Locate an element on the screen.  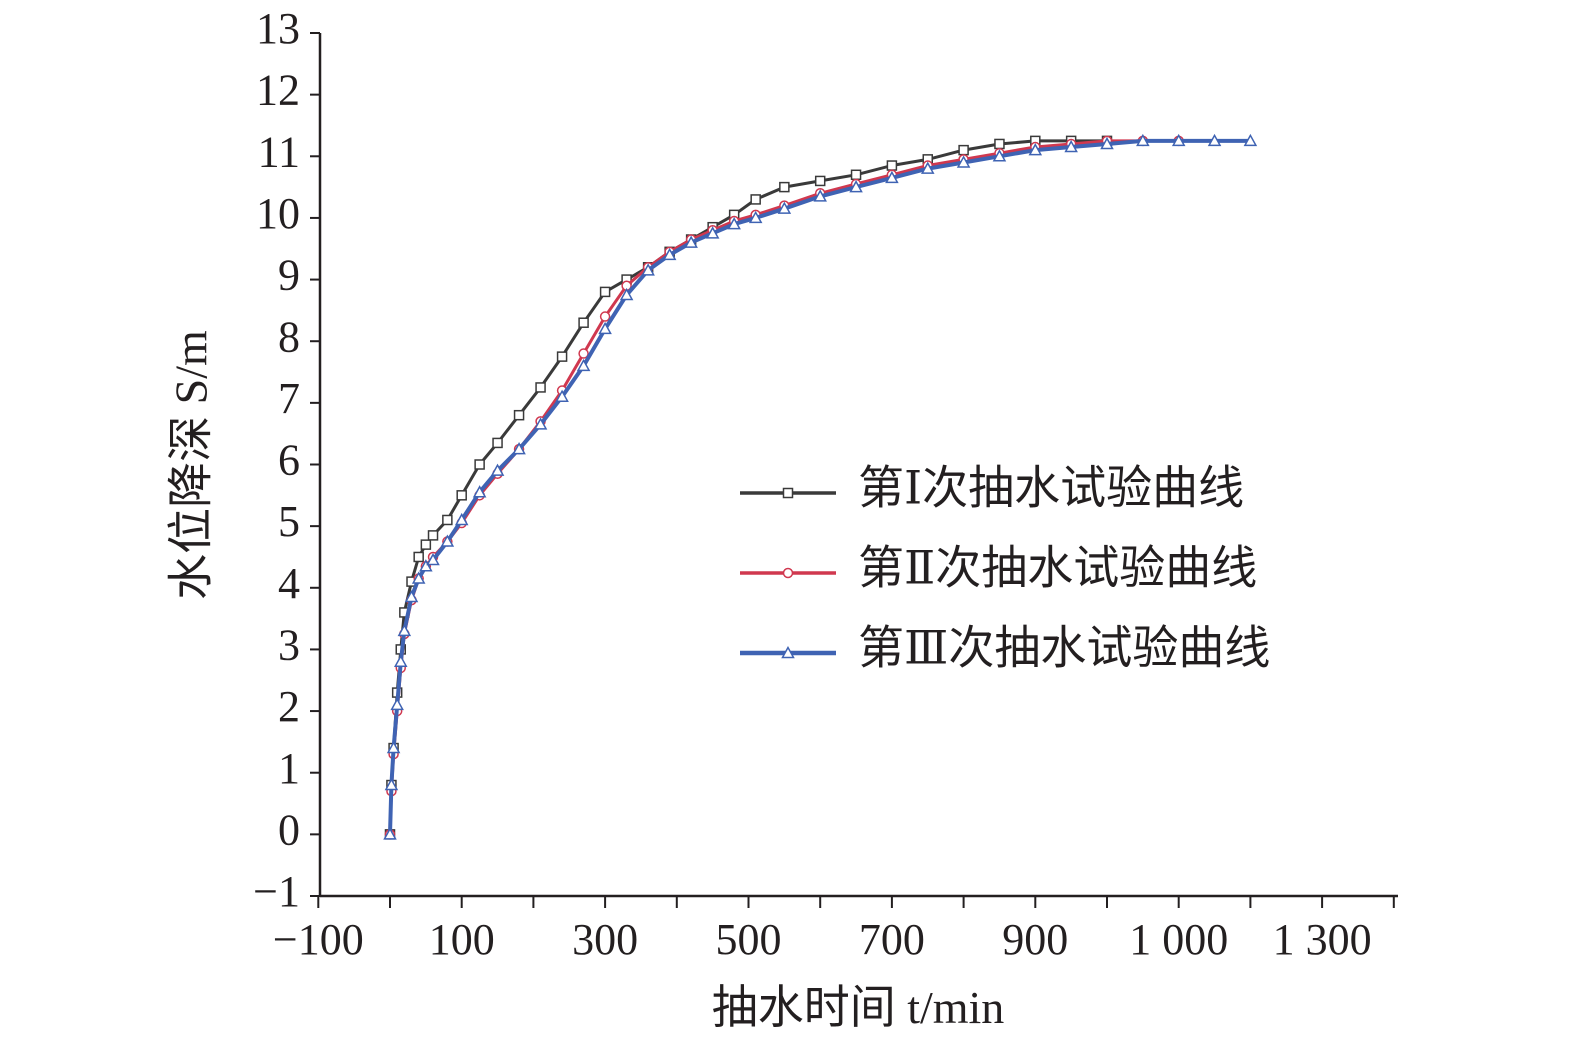
y-tick-label: 2 is located at coordinates (289, 706).